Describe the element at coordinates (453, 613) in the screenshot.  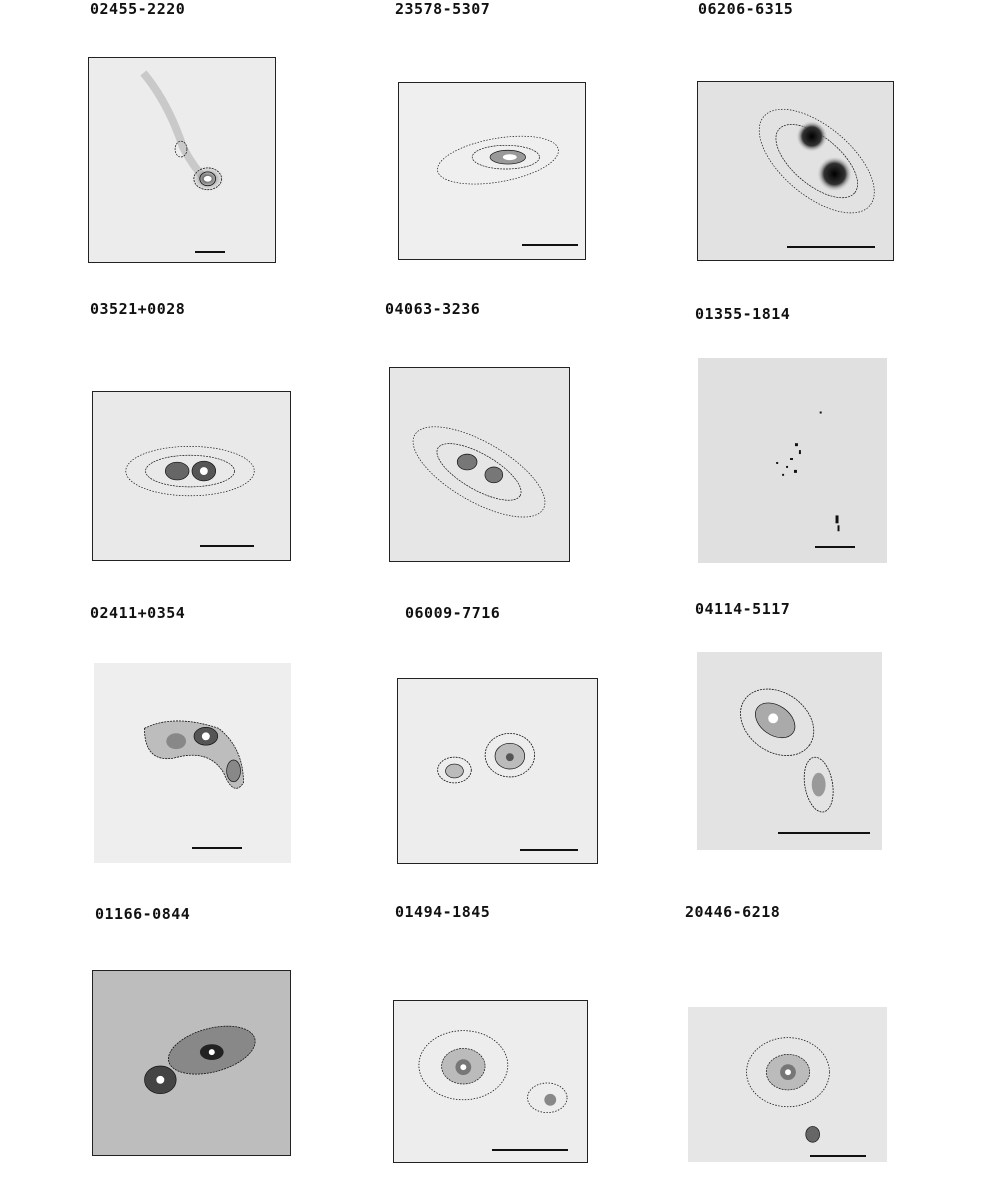
I see `panel-title: 06009-7716` at that location.